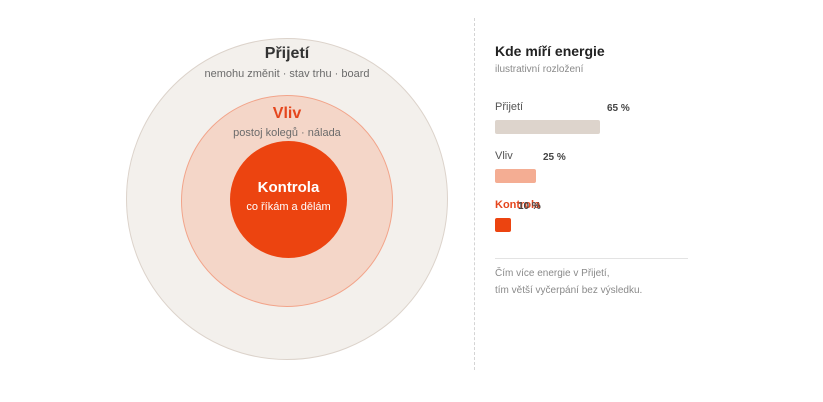 This screenshot has height=402, width=823. Describe the element at coordinates (550, 51) in the screenshot. I see `panel-title: Kde míří energie` at that location.